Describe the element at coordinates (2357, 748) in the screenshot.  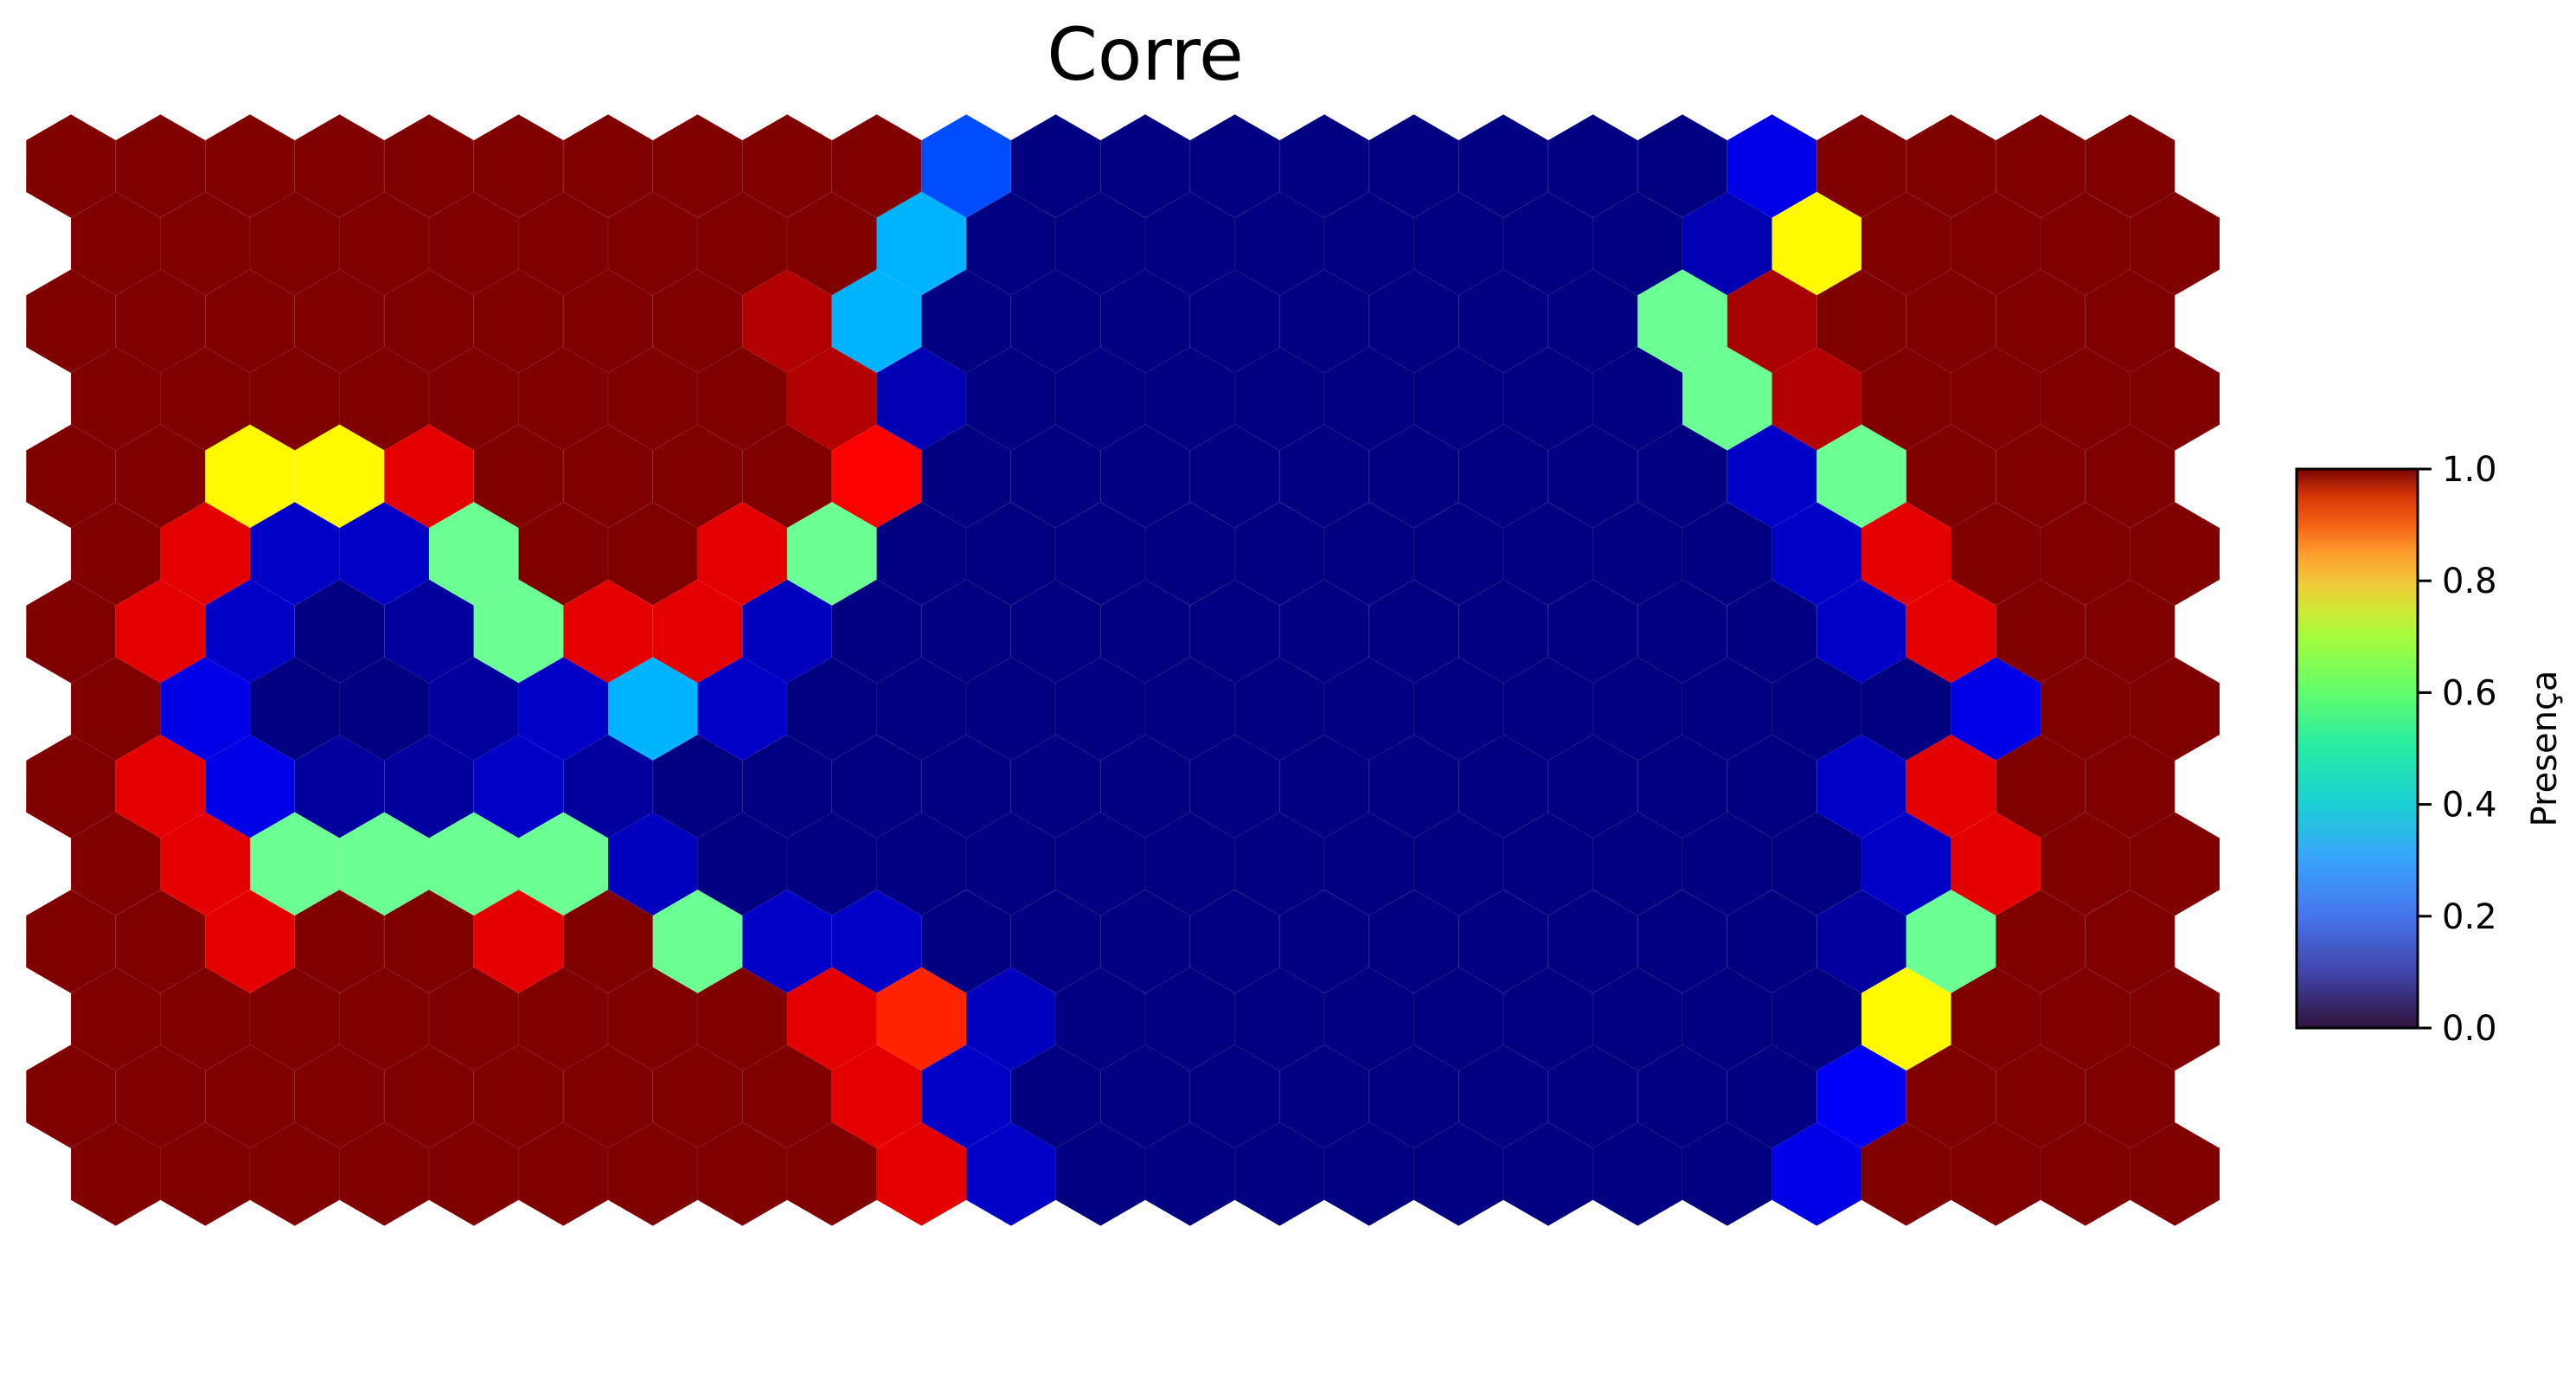
I see `colorbar-gradient` at that location.